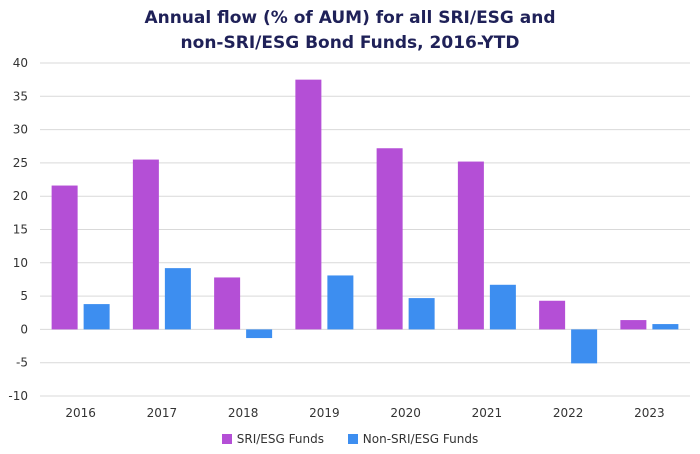 The width and height of the screenshot is (700, 454). Describe the element at coordinates (324, 413) in the screenshot. I see `x-tick-label: 2019` at that location.